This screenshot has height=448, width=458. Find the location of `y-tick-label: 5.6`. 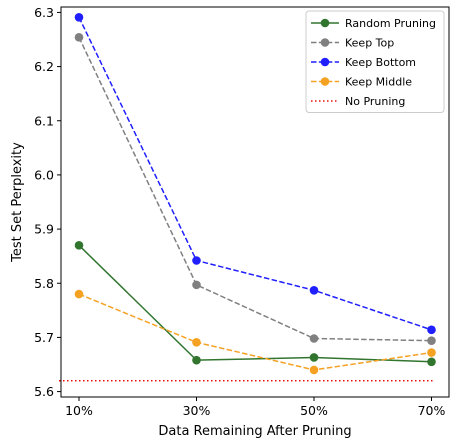

y-tick-label: 5.6 is located at coordinates (44, 391).